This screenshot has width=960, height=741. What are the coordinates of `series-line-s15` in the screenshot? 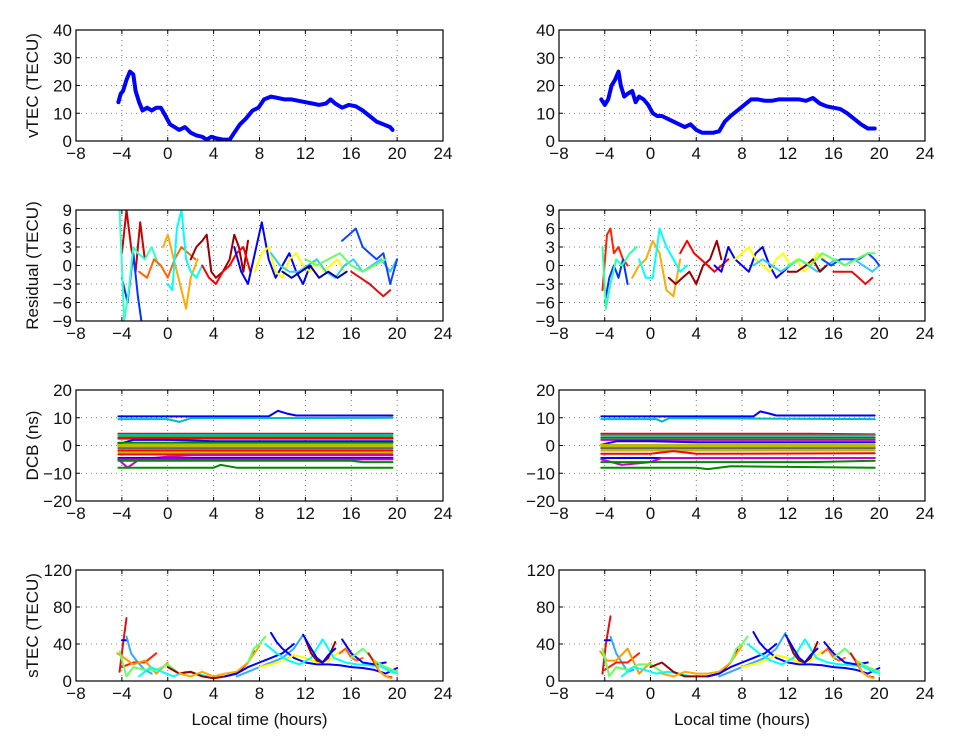 It's located at (345, 262).